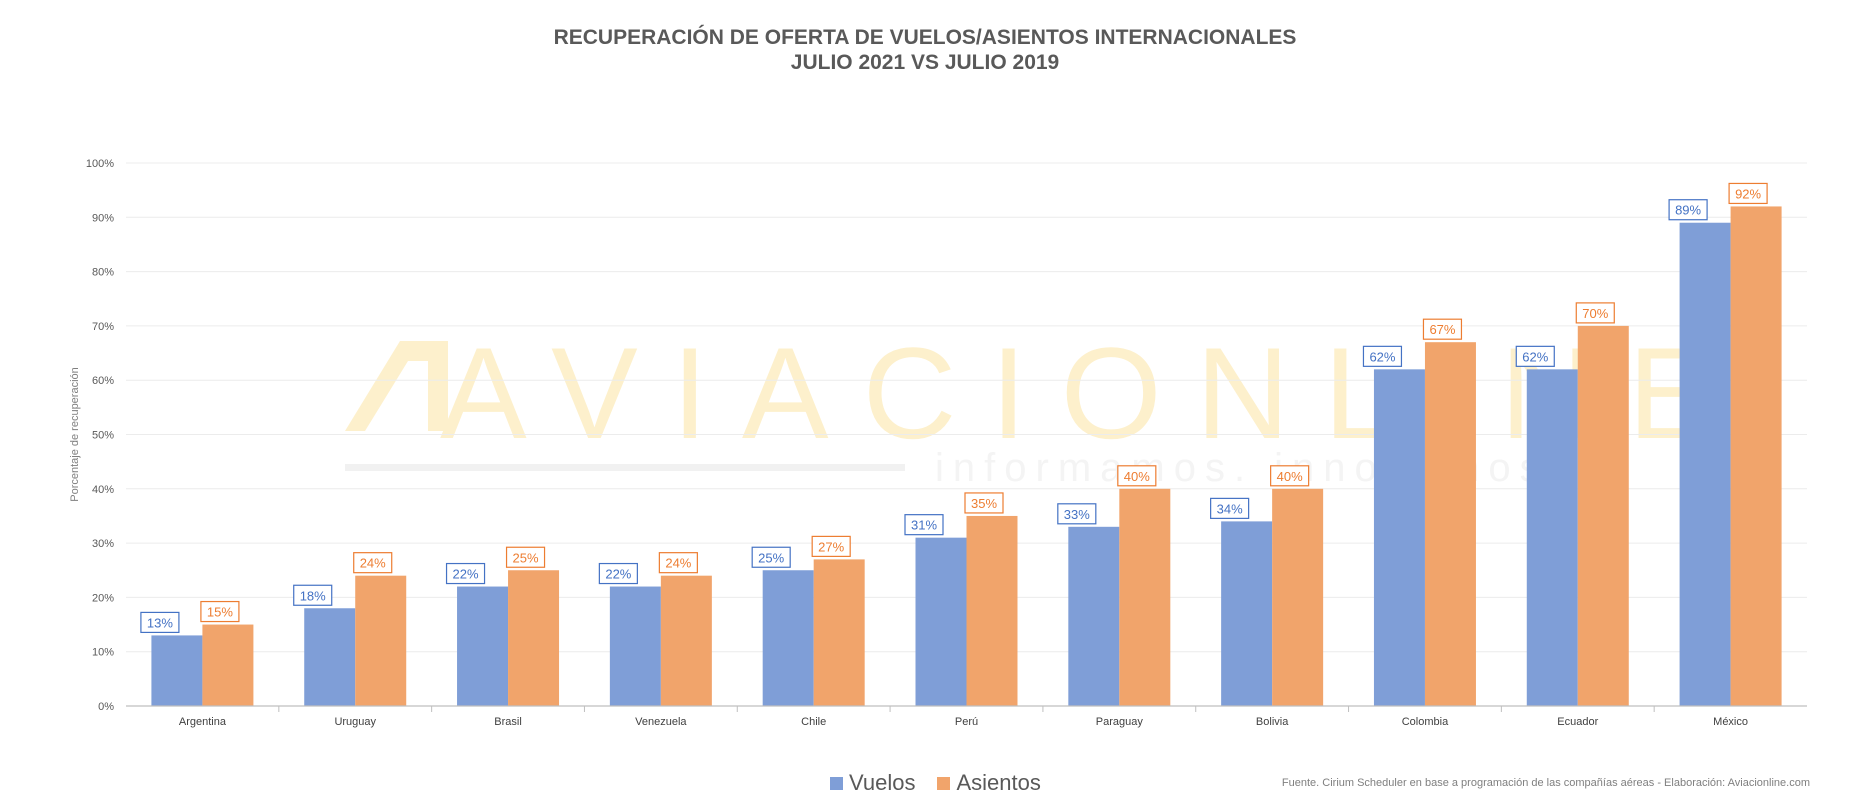 The height and width of the screenshot is (805, 1850). I want to click on data-label: 33%, so click(1077, 514).